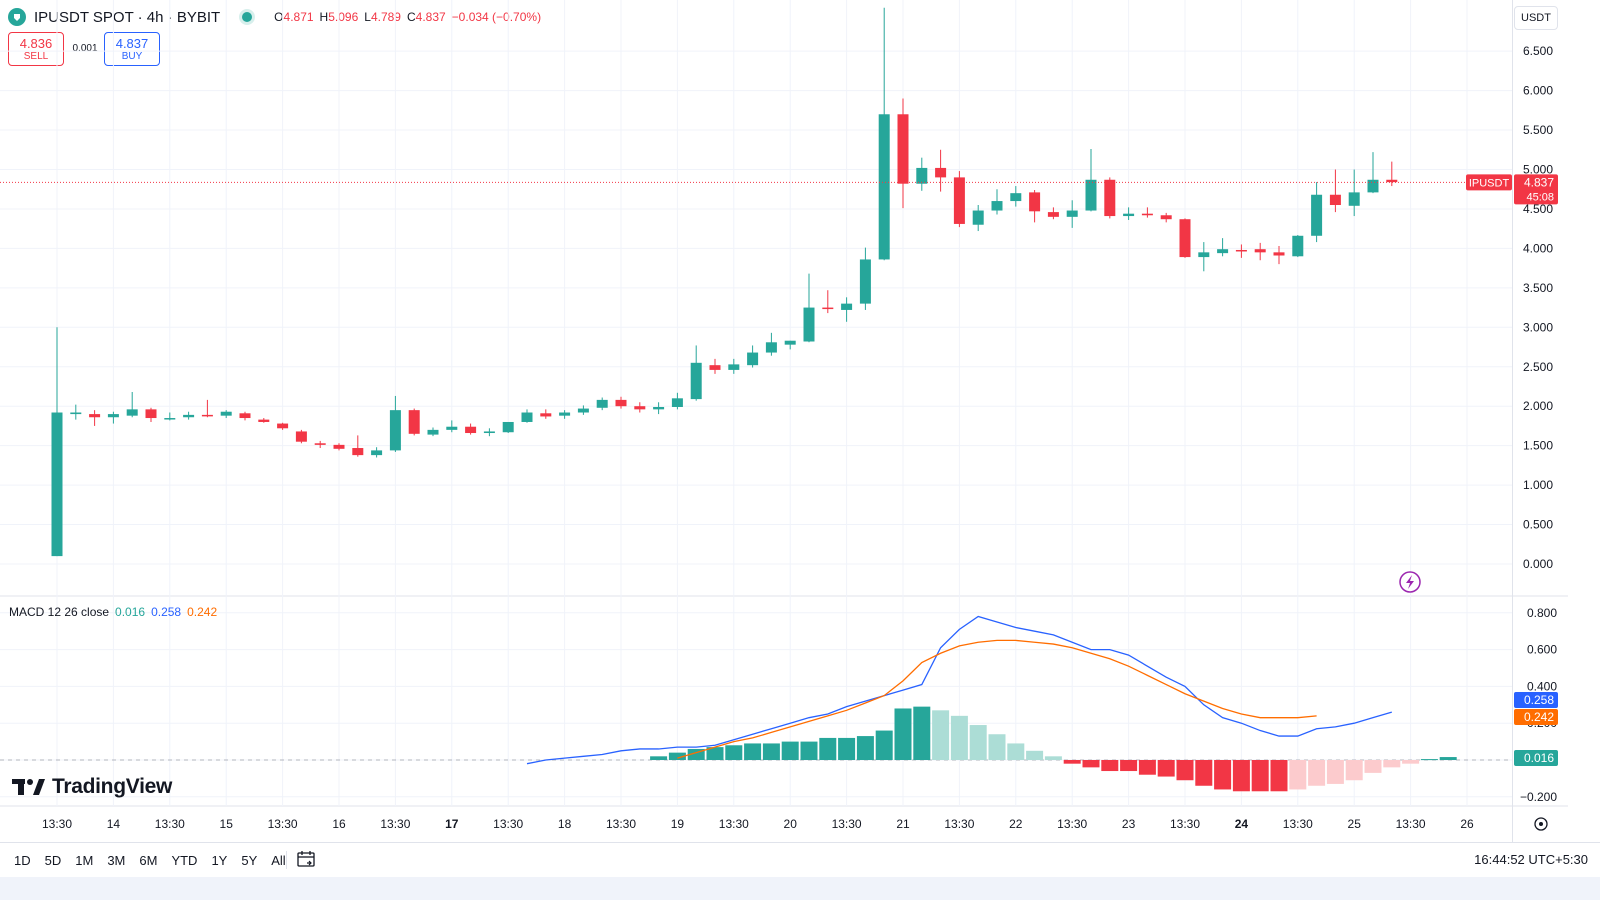 The height and width of the screenshot is (900, 1600). What do you see at coordinates (1531, 859) in the screenshot?
I see `clock-readout: 16:44:52 UTC+5:30` at bounding box center [1531, 859].